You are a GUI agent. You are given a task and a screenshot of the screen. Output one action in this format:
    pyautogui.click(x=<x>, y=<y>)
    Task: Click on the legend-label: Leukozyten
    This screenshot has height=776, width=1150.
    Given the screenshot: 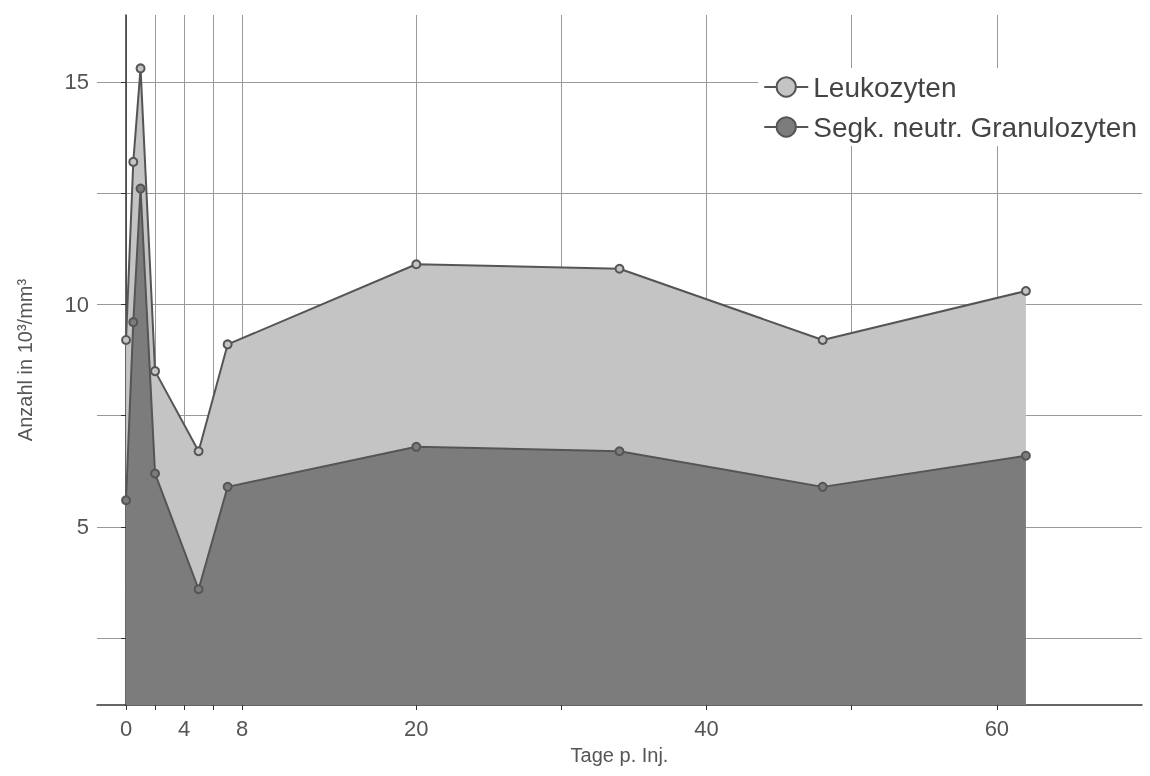 What is the action you would take?
    pyautogui.click(x=885, y=87)
    